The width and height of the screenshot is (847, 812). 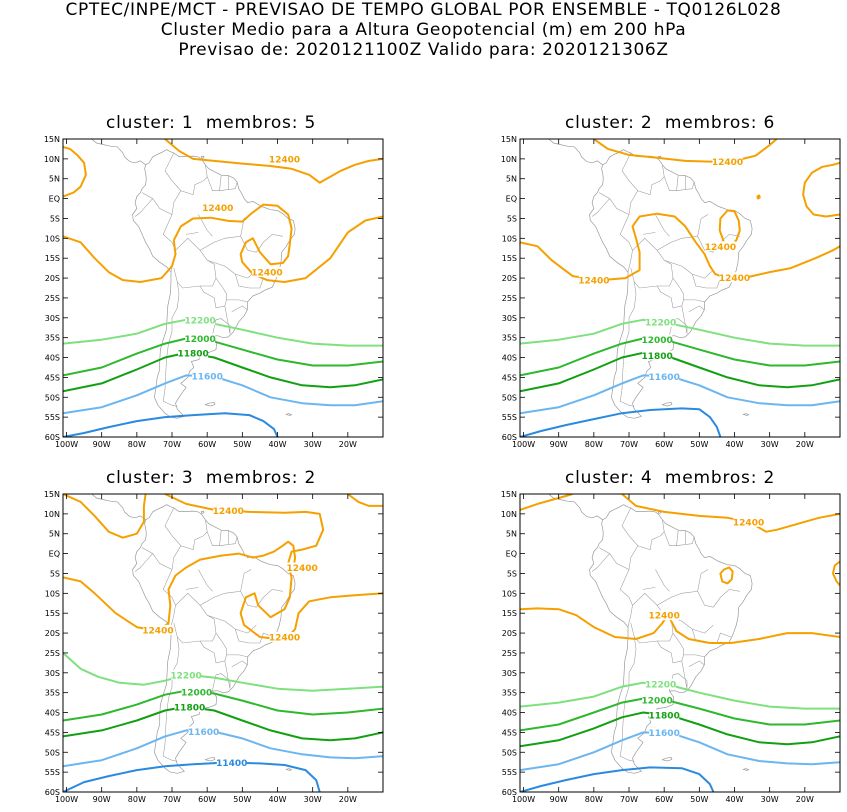 I want to click on lat-tick-label: 35S, so click(x=509, y=338).